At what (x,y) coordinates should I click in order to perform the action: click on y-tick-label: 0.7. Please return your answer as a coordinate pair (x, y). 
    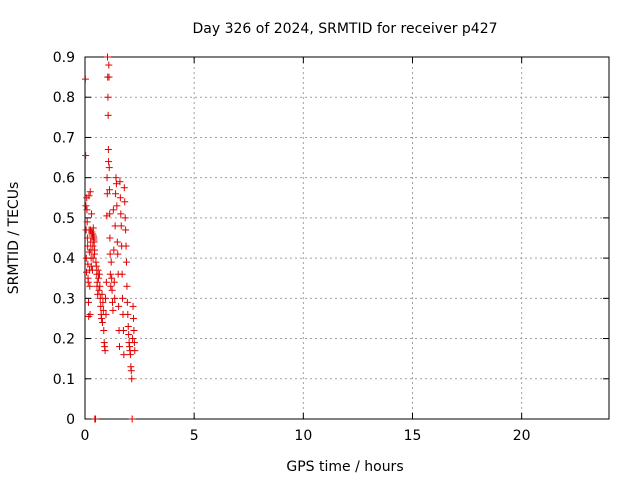
    Looking at the image, I should click on (64, 138).